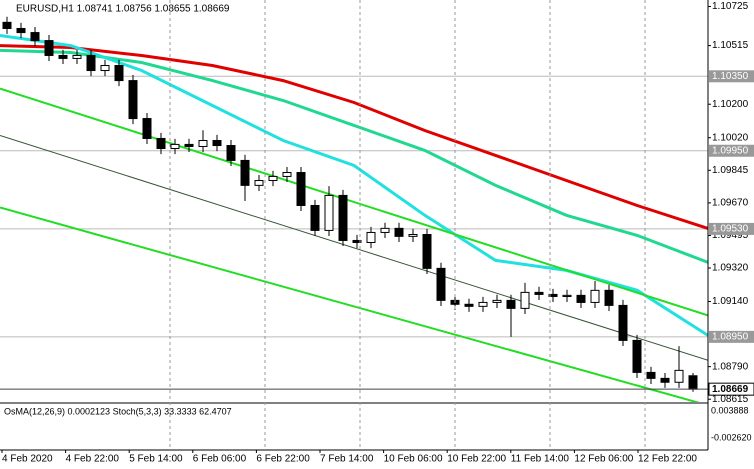 The height and width of the screenshot is (469, 754). I want to click on y-tick-label: 1.10725, so click(730, 6).